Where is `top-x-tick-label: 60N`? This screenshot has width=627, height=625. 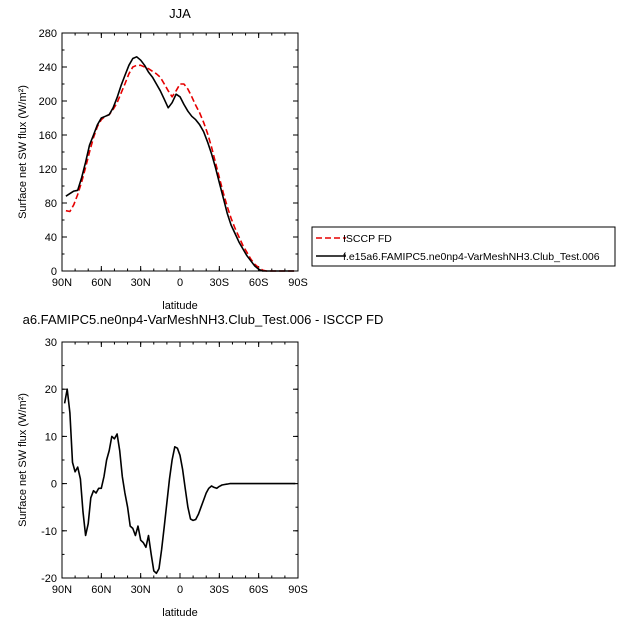
top-x-tick-label: 60N is located at coordinates (101, 283).